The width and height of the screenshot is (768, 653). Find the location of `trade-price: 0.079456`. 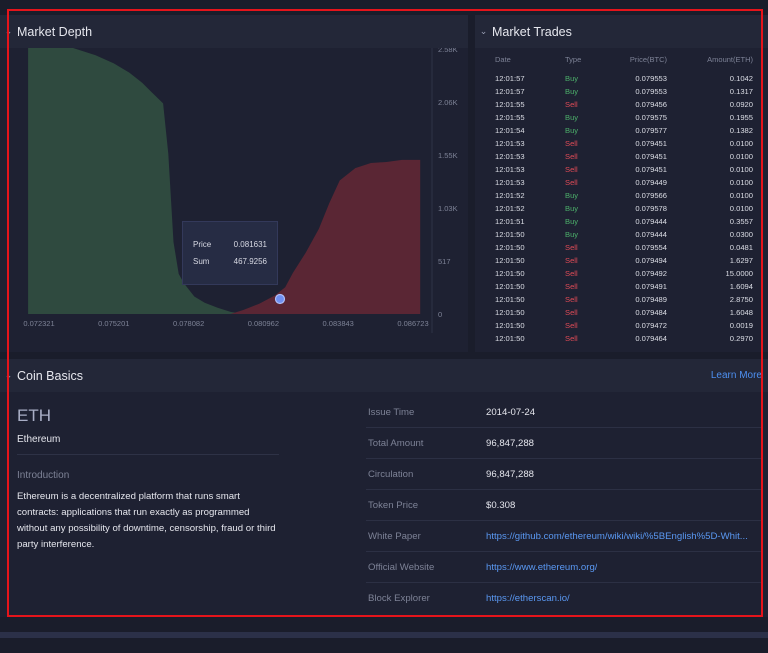

trade-price: 0.079456 is located at coordinates (651, 104).